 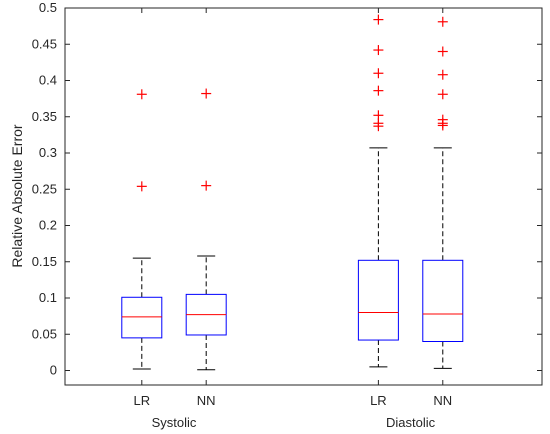 I want to click on group-label-diastolic: Diastolic, so click(x=411, y=422).